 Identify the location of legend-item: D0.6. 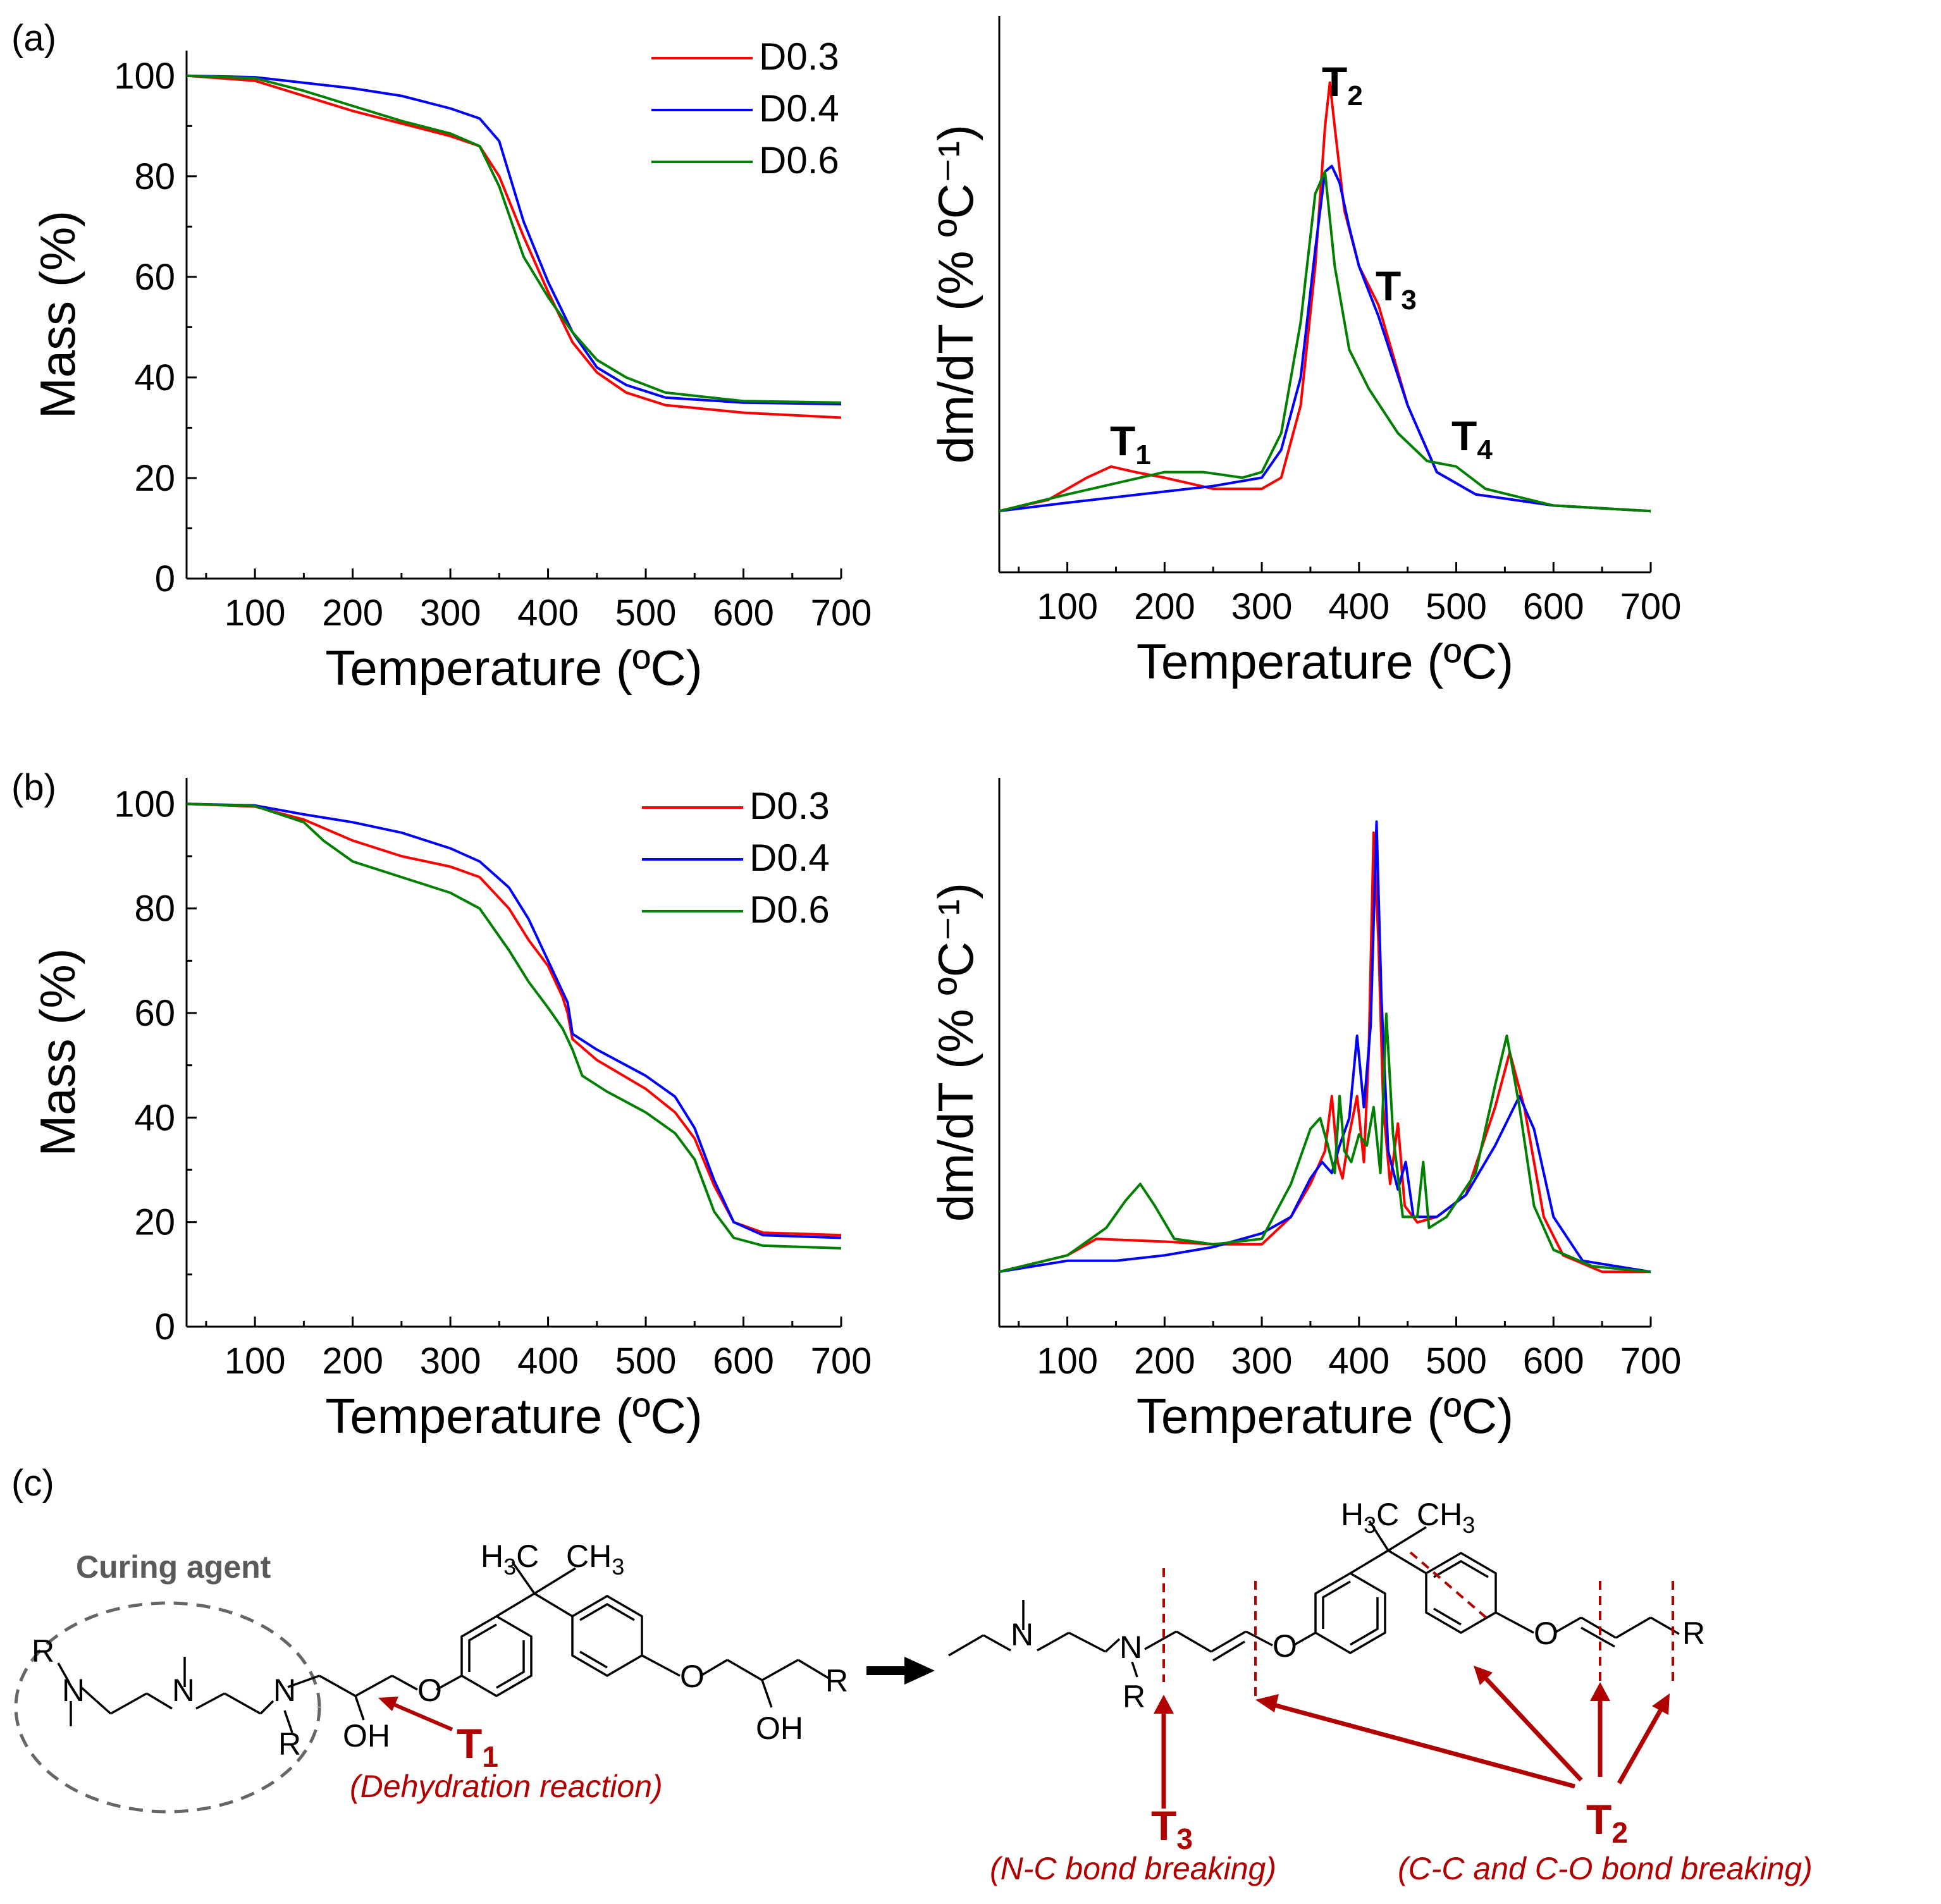
(789, 909).